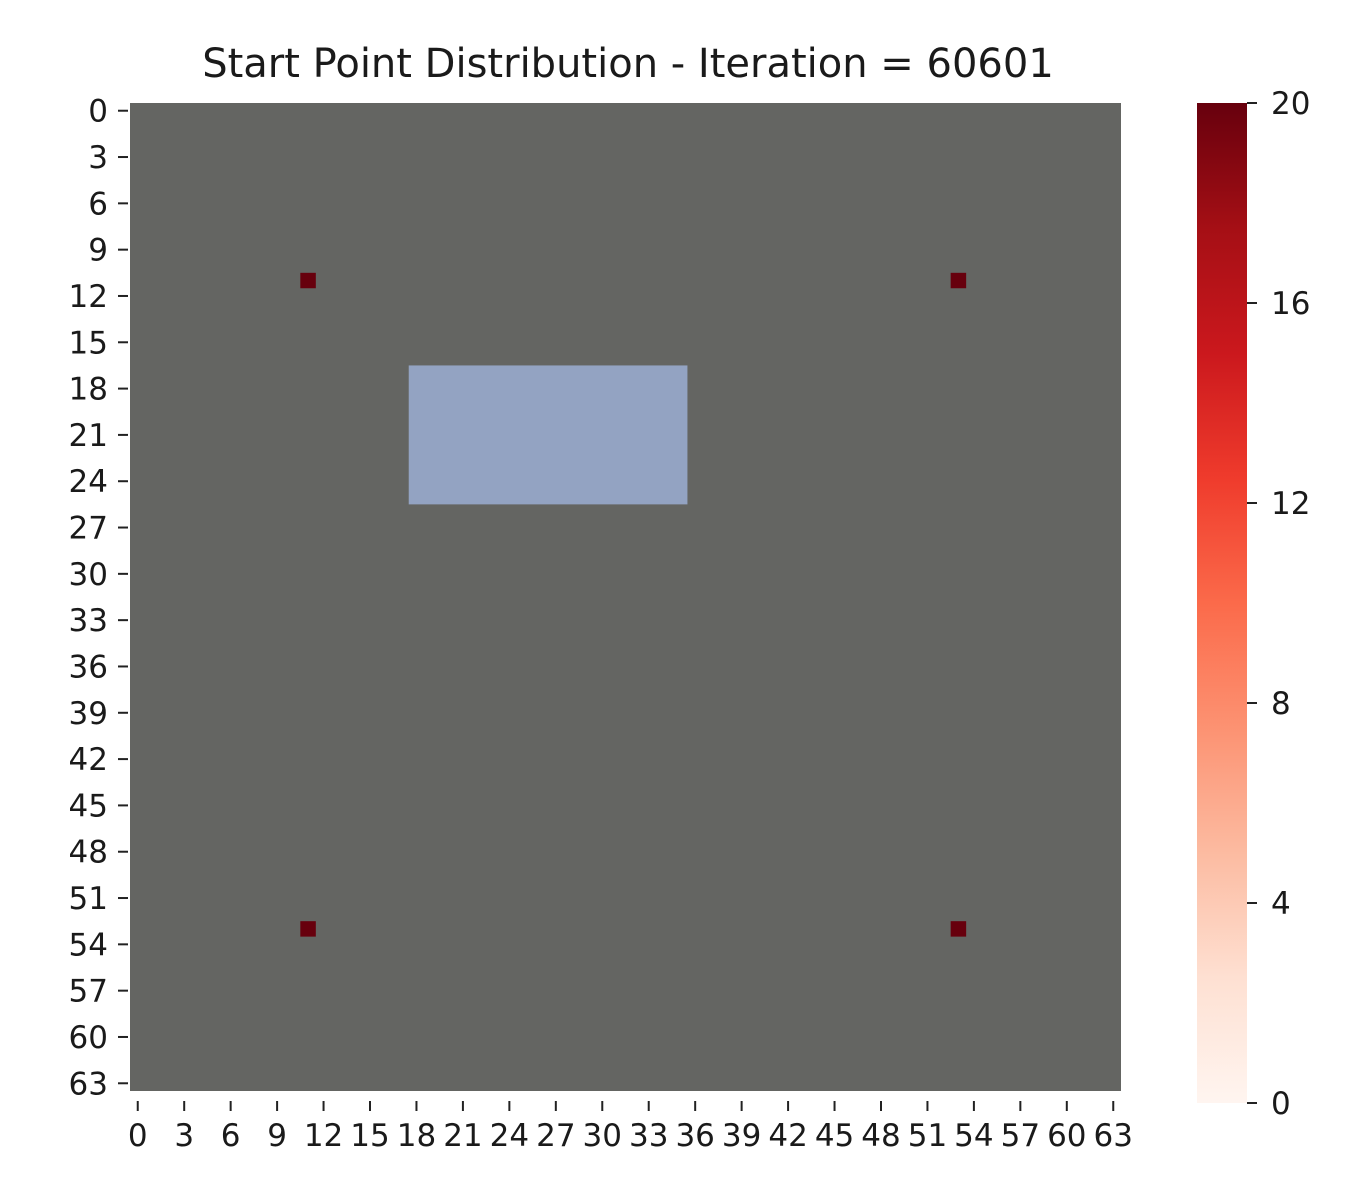  What do you see at coordinates (88, 1084) in the screenshot?
I see `y-tick-label: 63` at bounding box center [88, 1084].